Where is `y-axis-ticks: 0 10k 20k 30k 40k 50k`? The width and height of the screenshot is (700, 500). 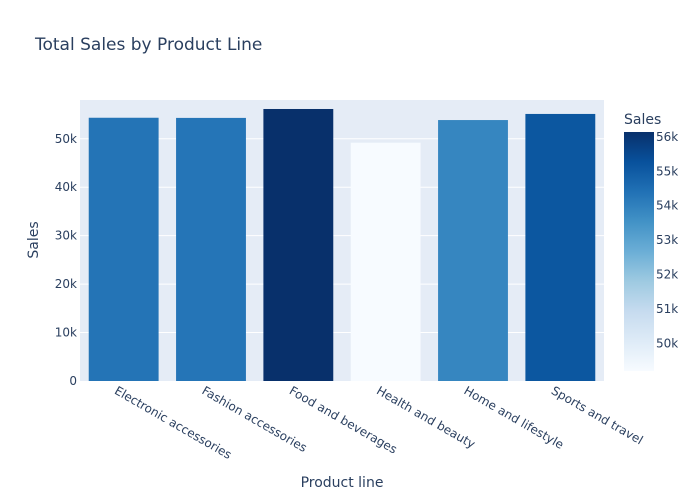 y-axis-ticks: 0 10k 20k 30k 40k 50k is located at coordinates (66, 260).